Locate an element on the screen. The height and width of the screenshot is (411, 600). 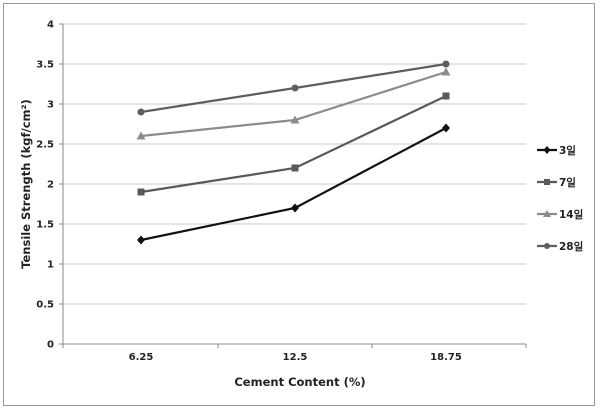
y-tick-label: 1.5 is located at coordinates (45, 225).